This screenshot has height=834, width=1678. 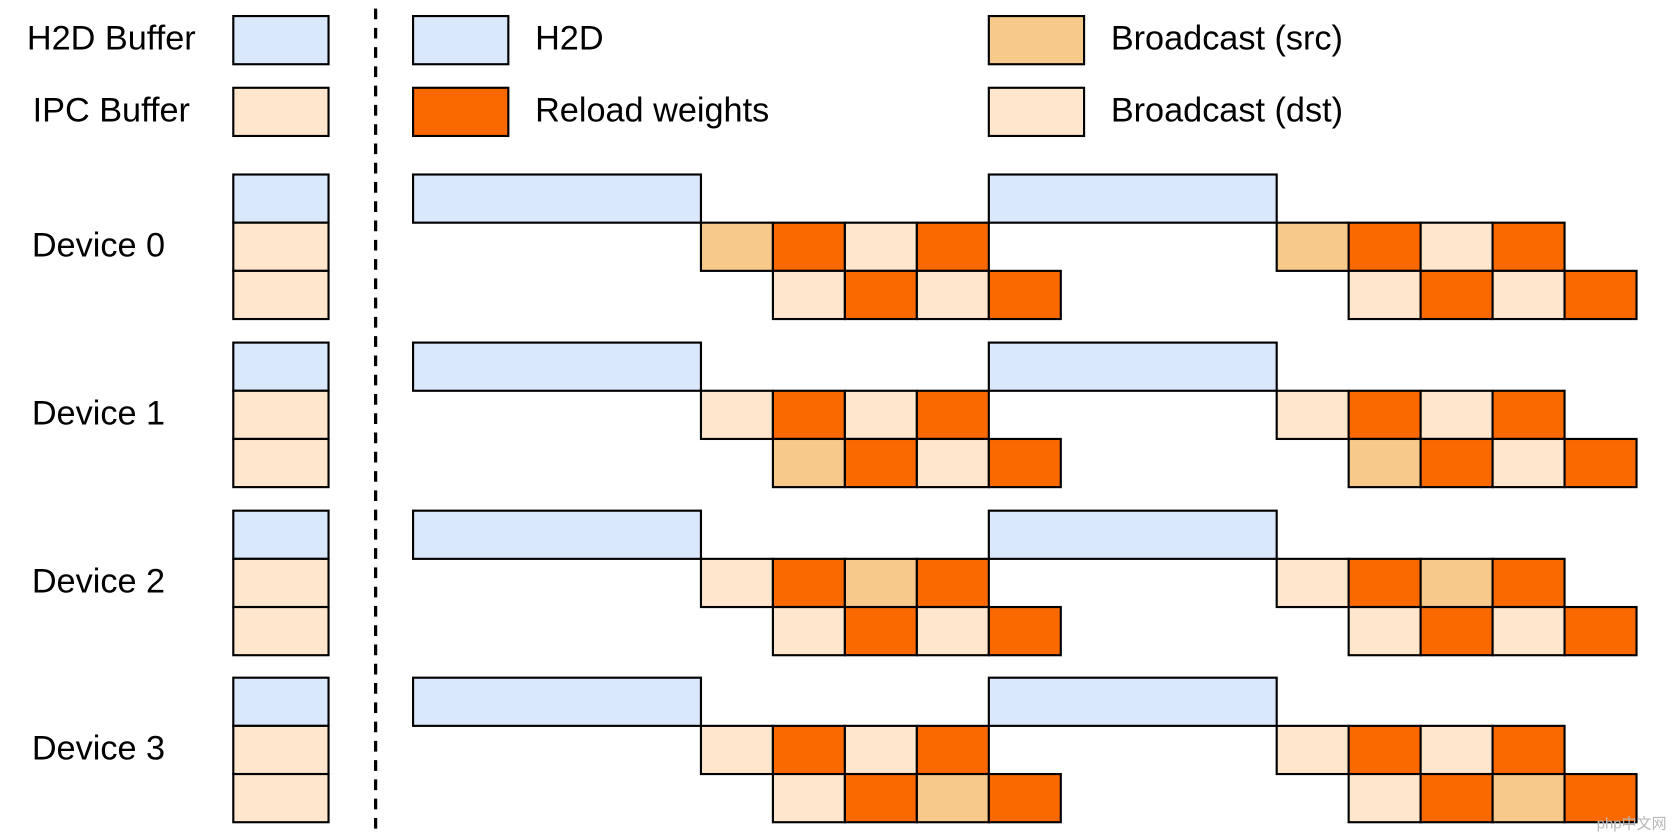 What do you see at coordinates (1227, 110) in the screenshot?
I see `legend-label: Broadcast (dst)` at bounding box center [1227, 110].